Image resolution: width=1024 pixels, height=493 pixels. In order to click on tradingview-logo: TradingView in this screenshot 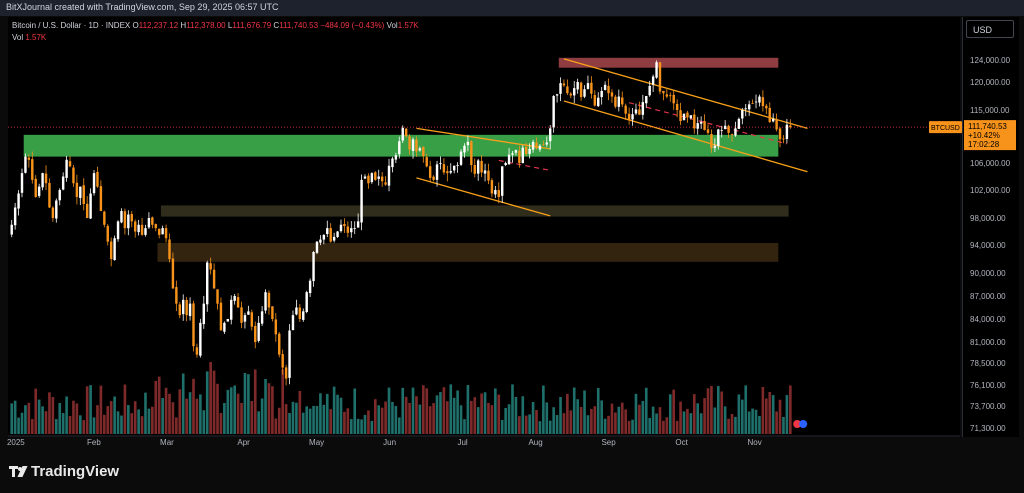, I will do `click(64, 471)`.